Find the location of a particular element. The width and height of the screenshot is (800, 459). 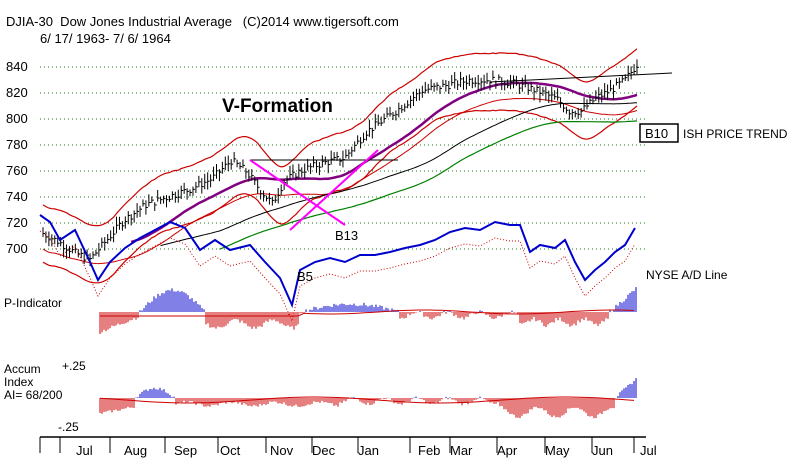

v-formation-lines is located at coordinates (314, 190).